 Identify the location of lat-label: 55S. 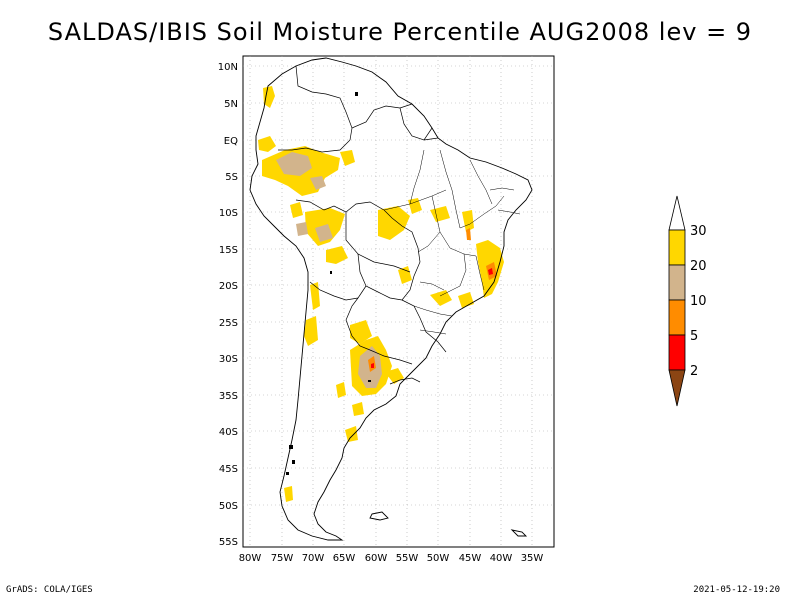
(228, 542).